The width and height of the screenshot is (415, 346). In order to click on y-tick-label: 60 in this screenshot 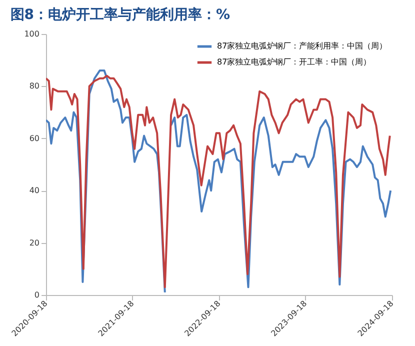, I will do `click(34, 138)`.